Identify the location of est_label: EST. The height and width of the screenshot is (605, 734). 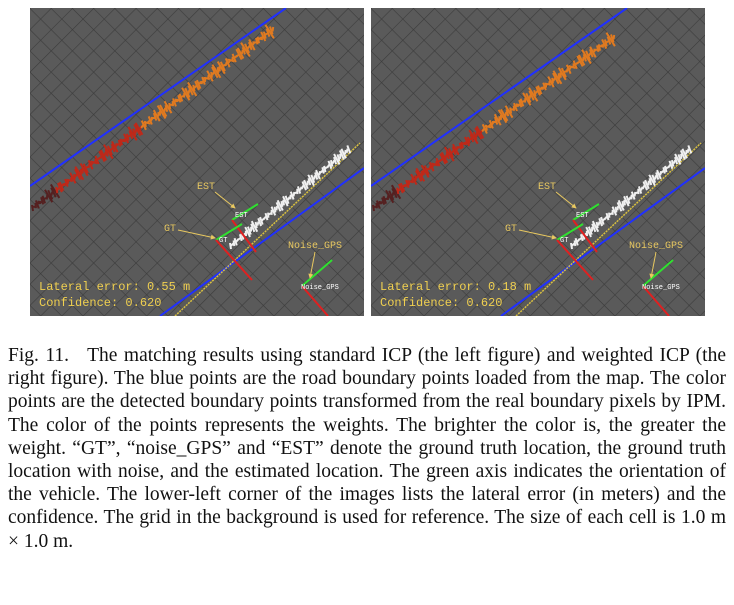
(206, 187).